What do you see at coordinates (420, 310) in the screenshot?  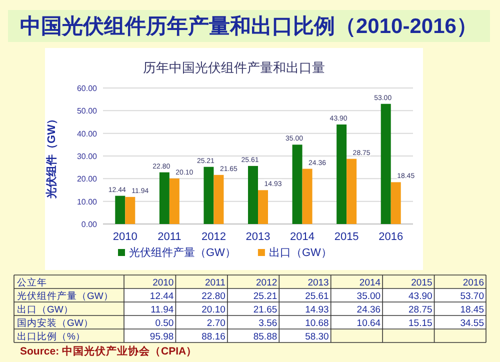 I see `data-label: 28.75` at bounding box center [420, 310].